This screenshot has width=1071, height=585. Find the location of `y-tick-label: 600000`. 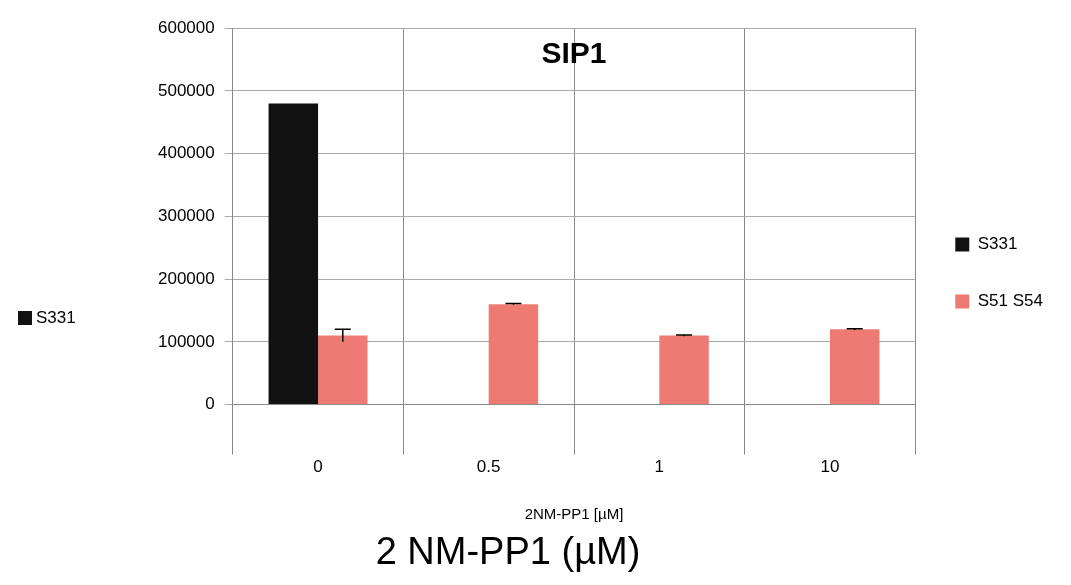

y-tick-label: 600000 is located at coordinates (186, 27).